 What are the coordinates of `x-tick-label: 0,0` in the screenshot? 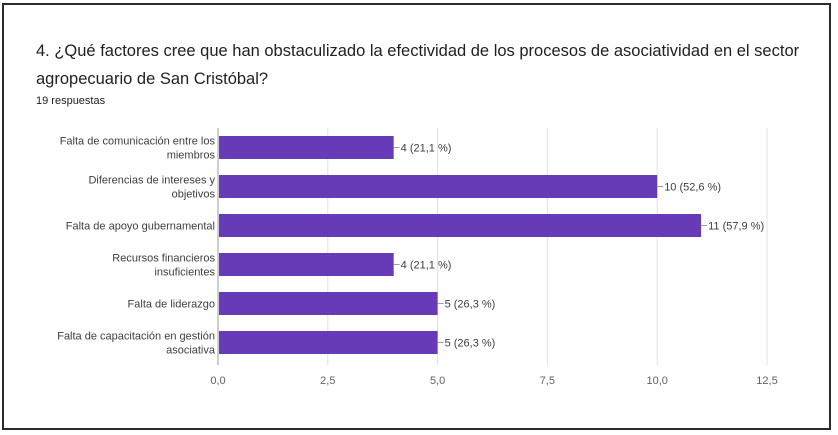 It's located at (217, 381).